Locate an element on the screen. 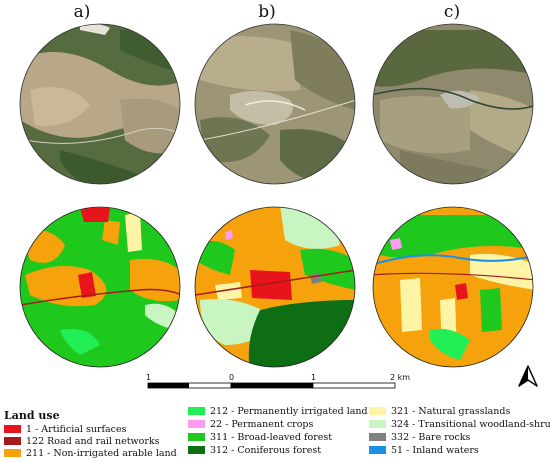  legend-item-woodland-shrub: 324 - Transitional woodland-shrub is located at coordinates (459, 424).